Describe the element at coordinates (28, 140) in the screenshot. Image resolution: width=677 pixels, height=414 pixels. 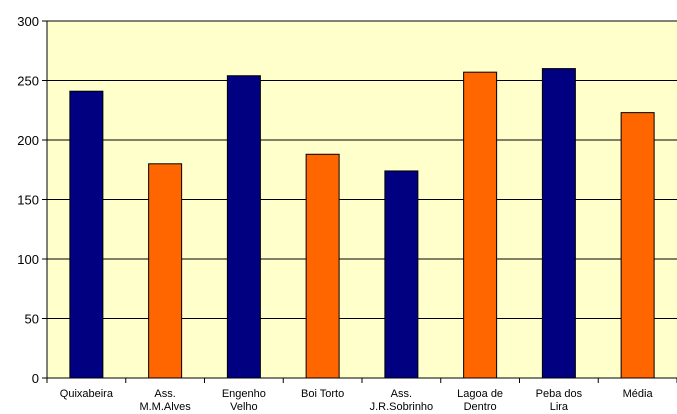
I see `y-tick-label: 200` at that location.